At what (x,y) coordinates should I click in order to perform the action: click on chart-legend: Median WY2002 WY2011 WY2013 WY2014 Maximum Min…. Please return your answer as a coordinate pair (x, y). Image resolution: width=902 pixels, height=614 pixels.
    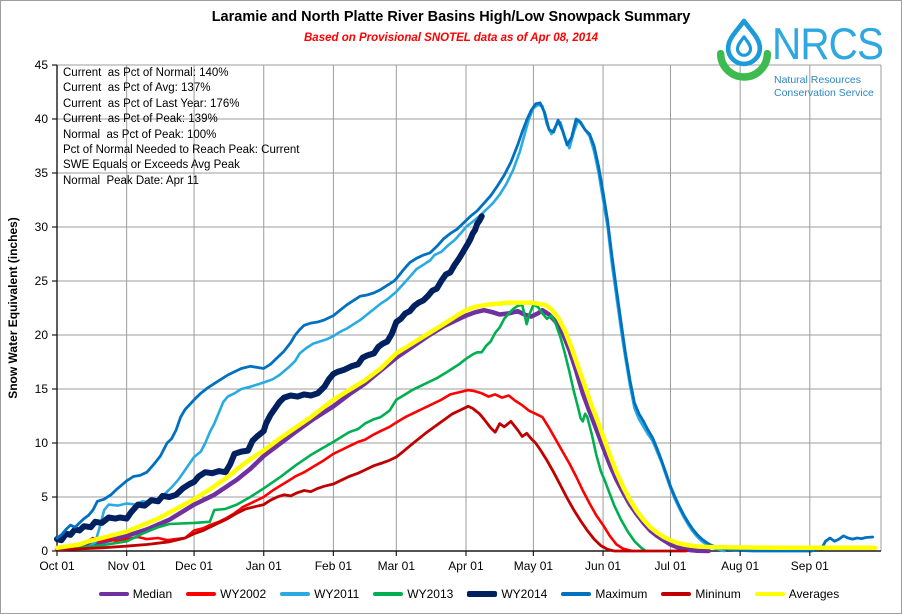
    Looking at the image, I should click on (469, 594).